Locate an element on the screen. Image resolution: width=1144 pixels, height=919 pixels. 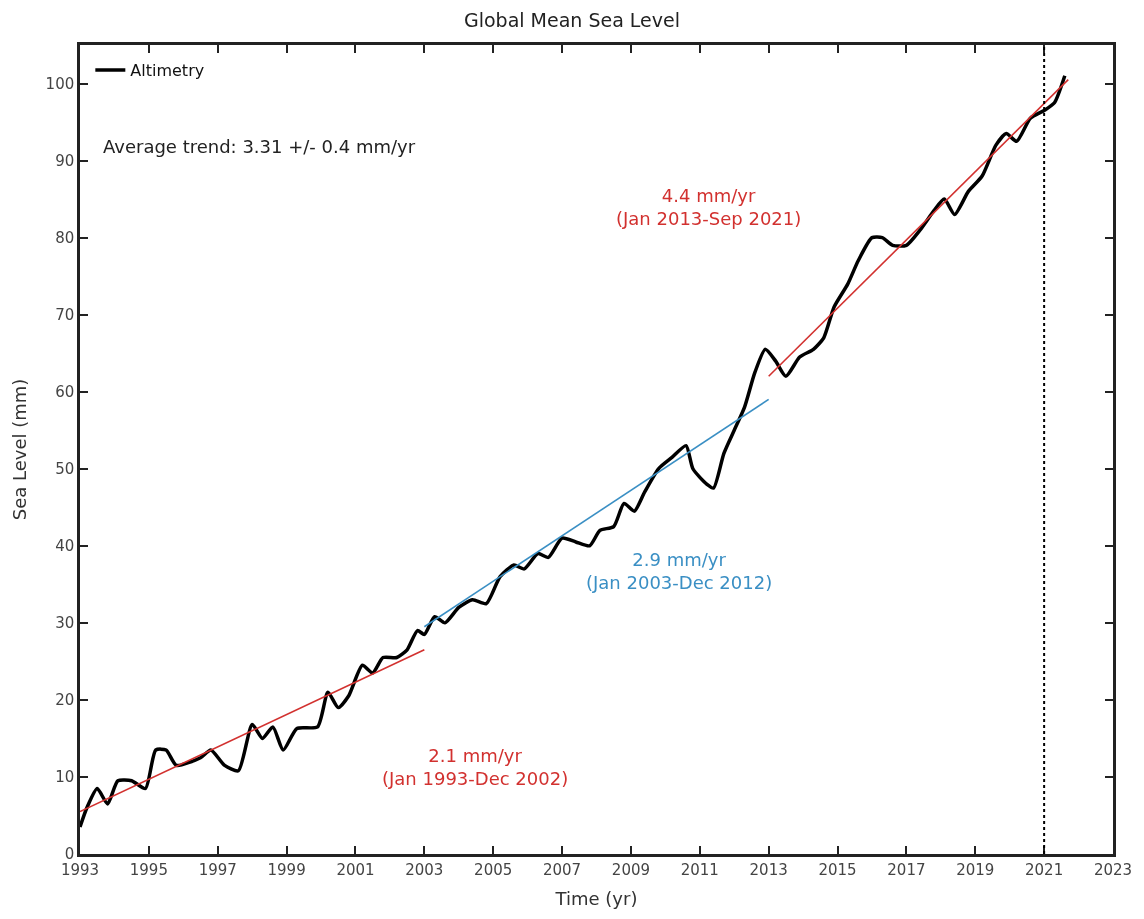
x-tick-label: 2011 is located at coordinates (699, 869).